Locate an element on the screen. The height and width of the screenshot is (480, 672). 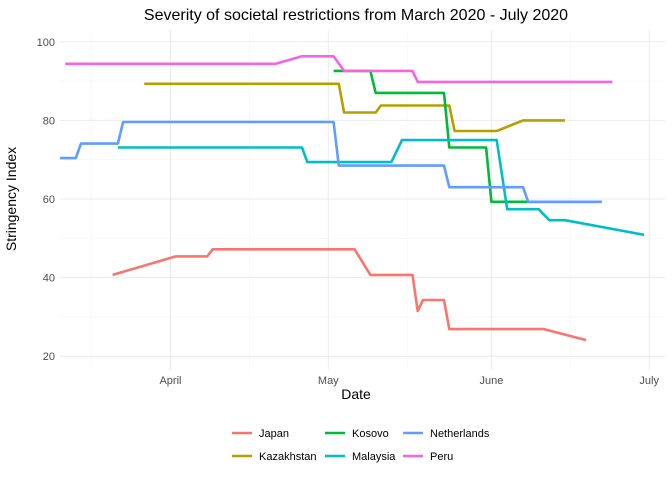
y-tick-label: 20 is located at coordinates (49, 357).